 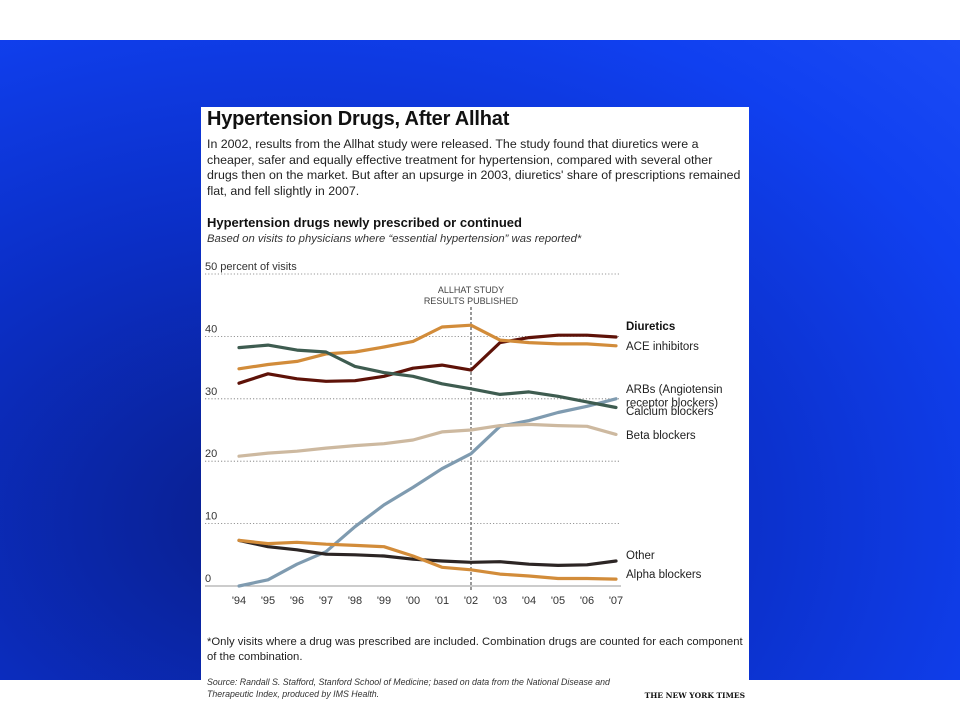 What do you see at coordinates (211, 329) in the screenshot?
I see `y-tick-label: 40` at bounding box center [211, 329].